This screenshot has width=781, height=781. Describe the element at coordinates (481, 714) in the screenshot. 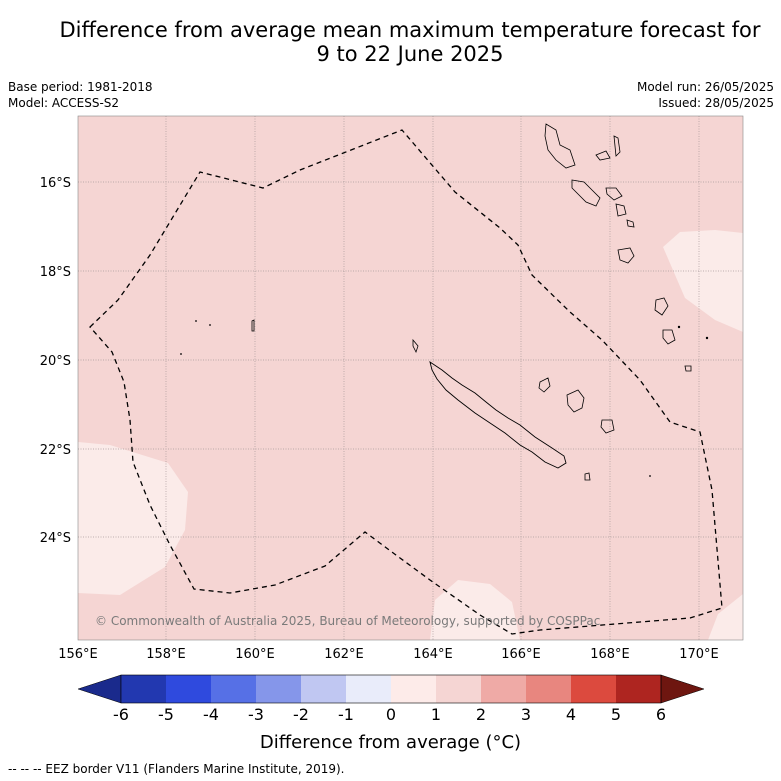

I see `colorbar-tick-label: 2` at that location.